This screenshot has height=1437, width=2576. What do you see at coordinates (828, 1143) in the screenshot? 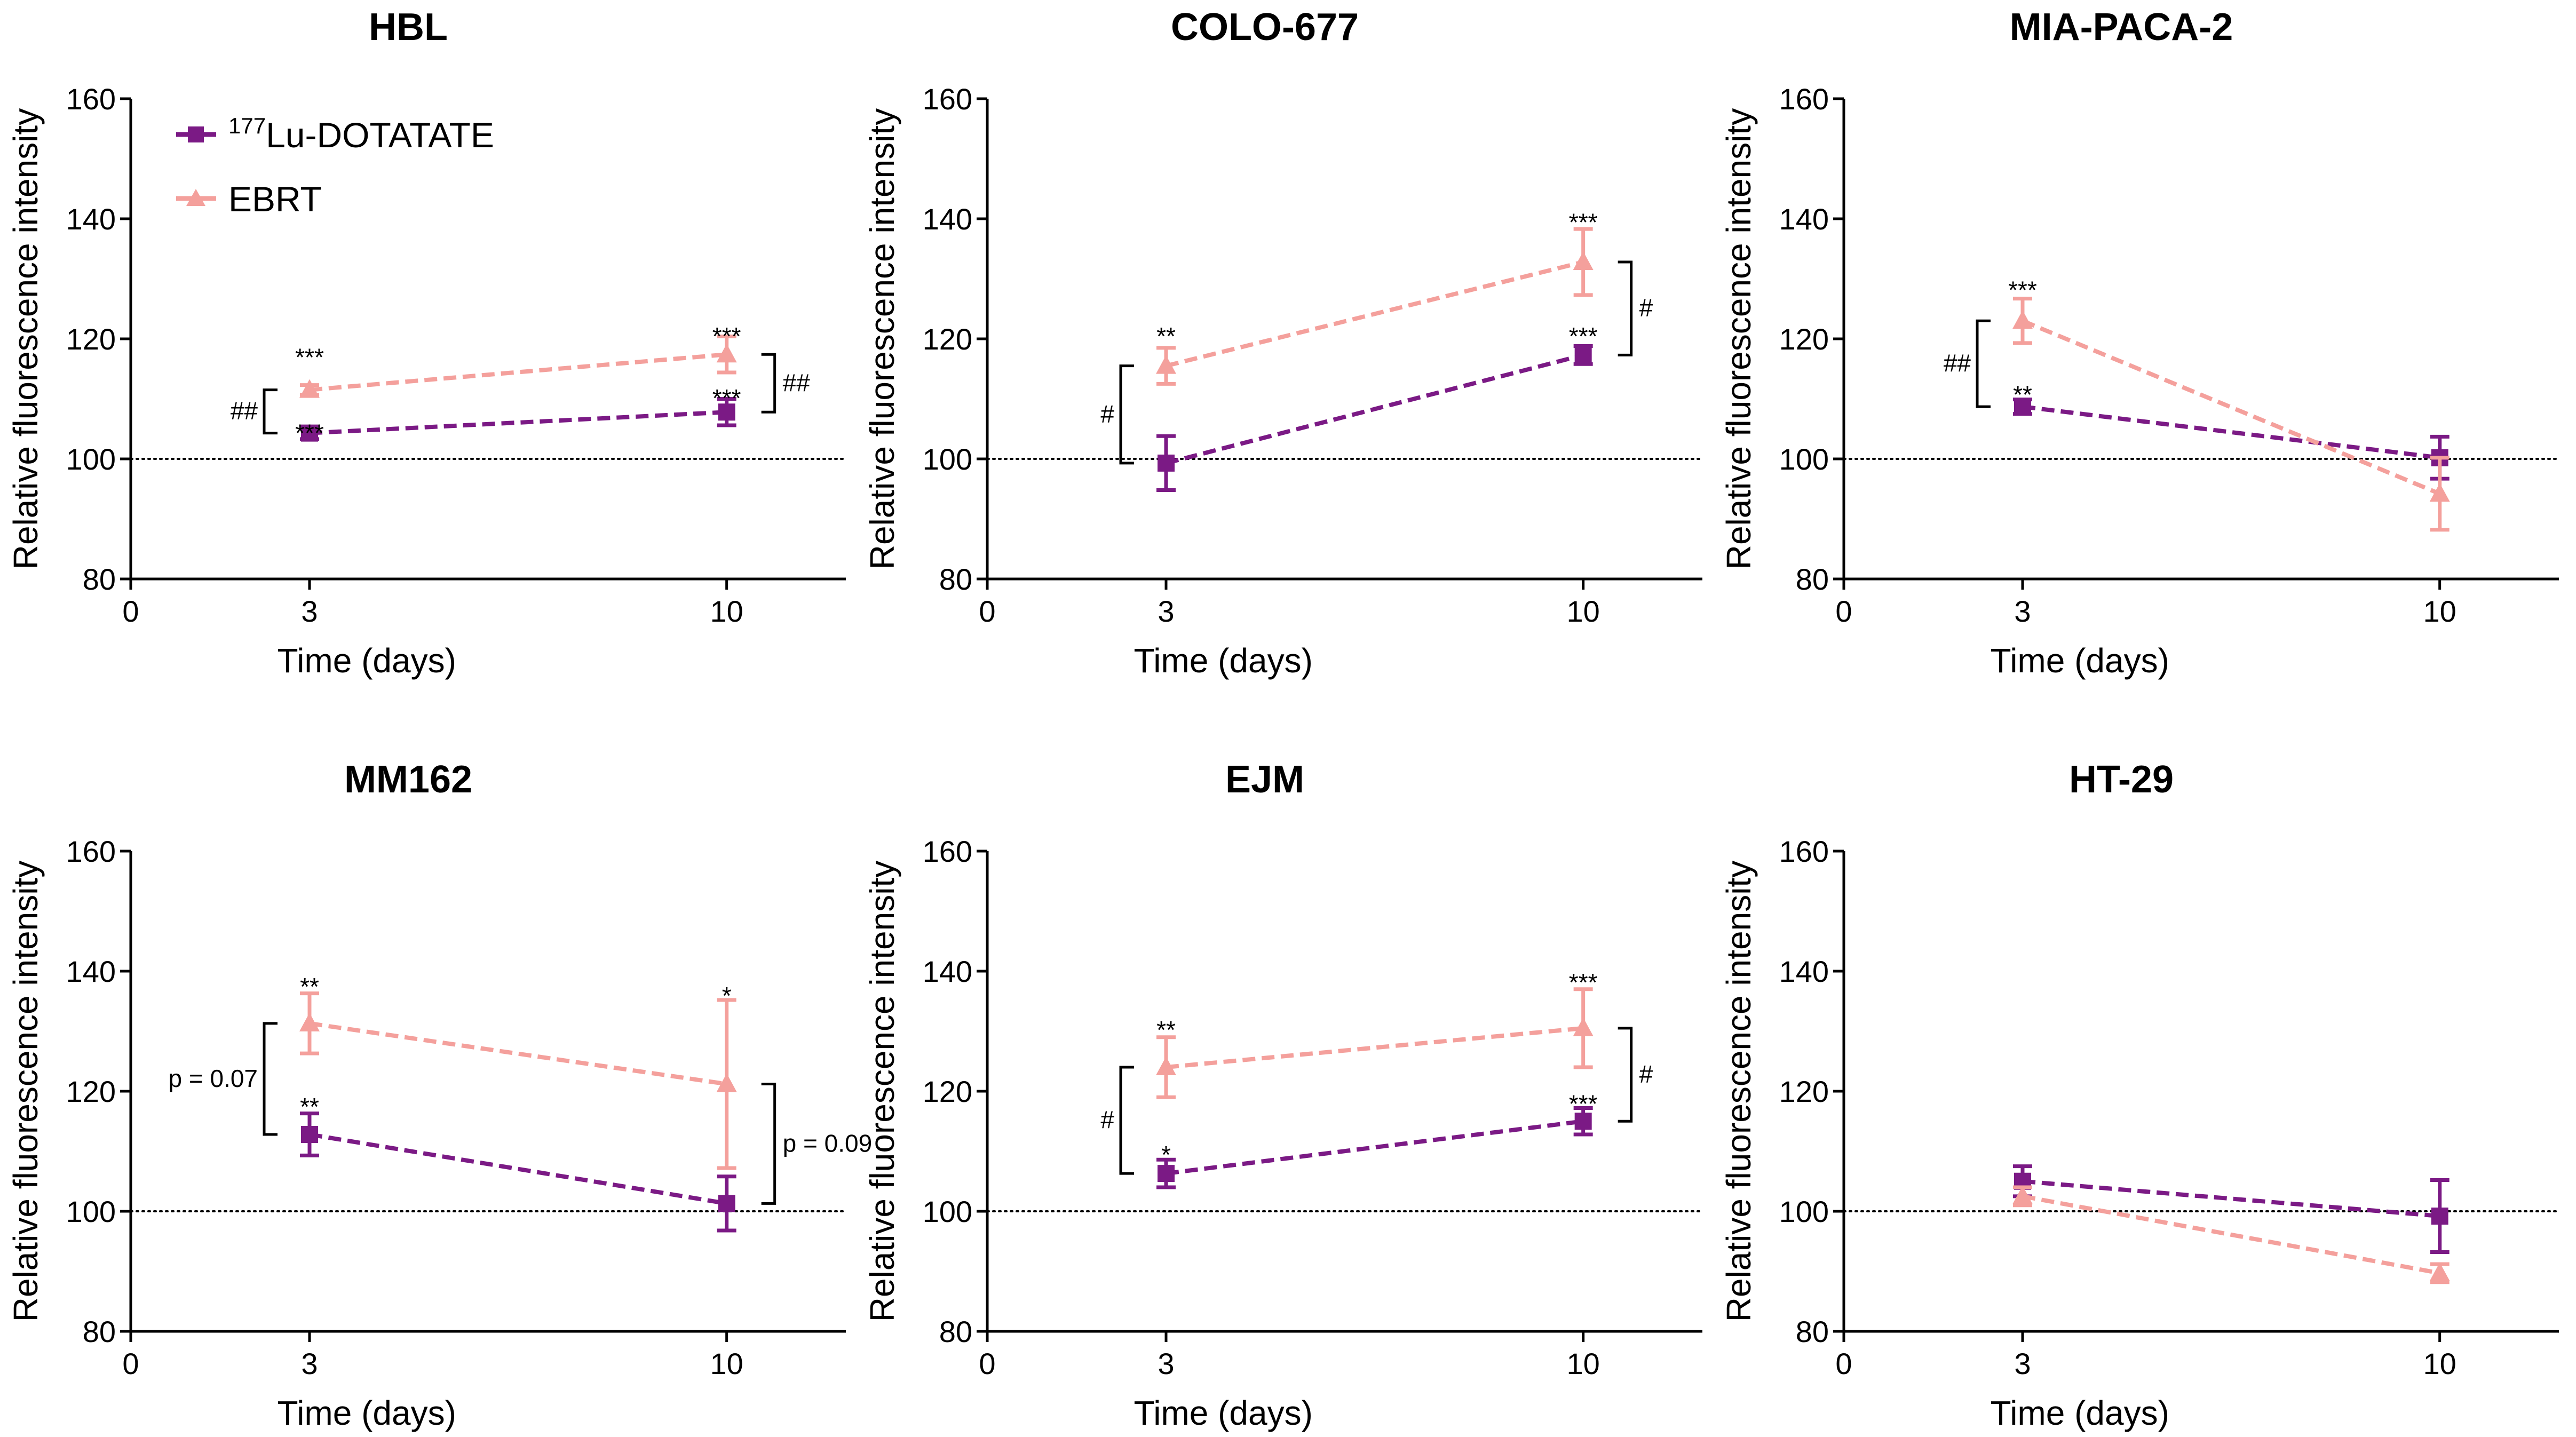
I see `comparison-label: p = 0.09` at bounding box center [828, 1143].